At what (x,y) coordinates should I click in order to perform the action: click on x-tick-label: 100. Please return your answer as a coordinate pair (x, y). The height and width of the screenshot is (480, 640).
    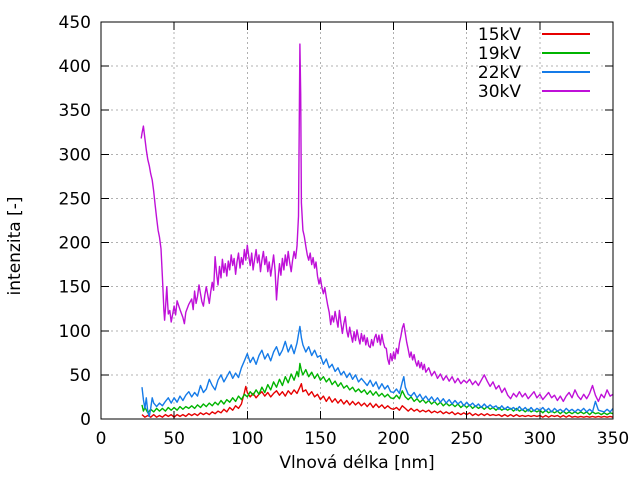
    Looking at the image, I should click on (247, 439).